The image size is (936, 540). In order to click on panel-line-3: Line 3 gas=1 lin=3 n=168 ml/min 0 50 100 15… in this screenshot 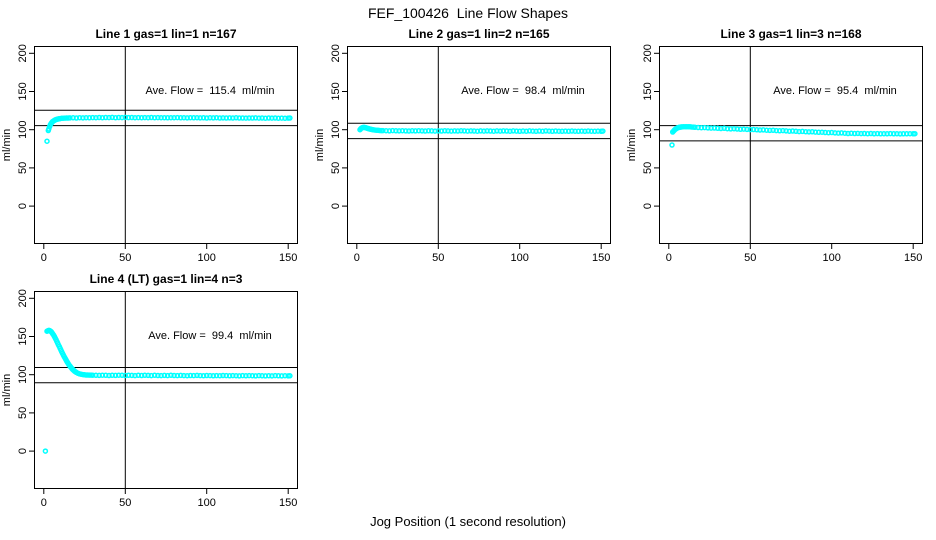, I will do `click(774, 145)`.